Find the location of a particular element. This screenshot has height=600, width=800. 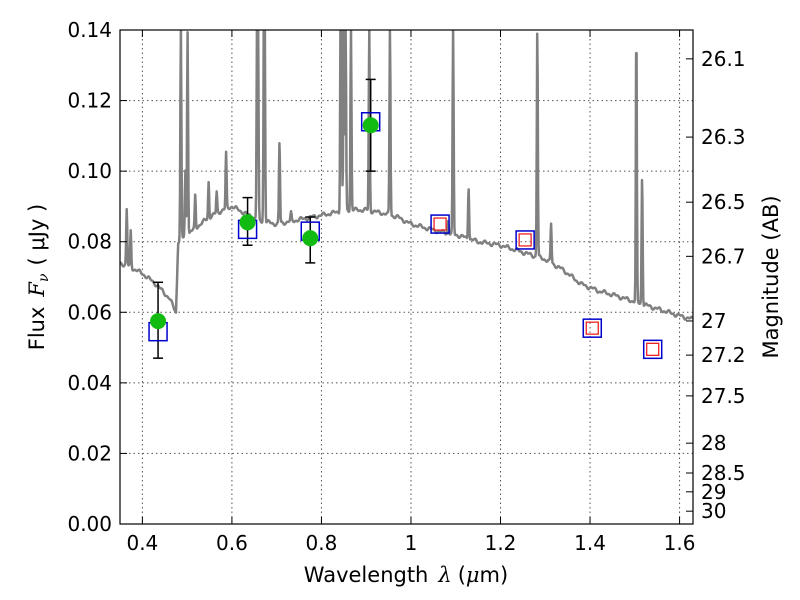

x-tick-label: 0.8 is located at coordinates (322, 543).